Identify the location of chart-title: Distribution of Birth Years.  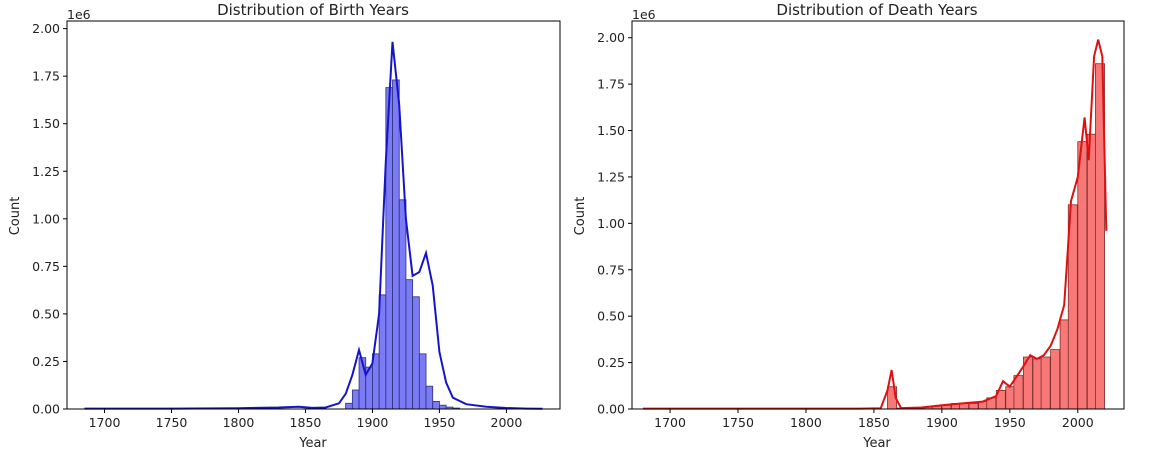
(313, 10).